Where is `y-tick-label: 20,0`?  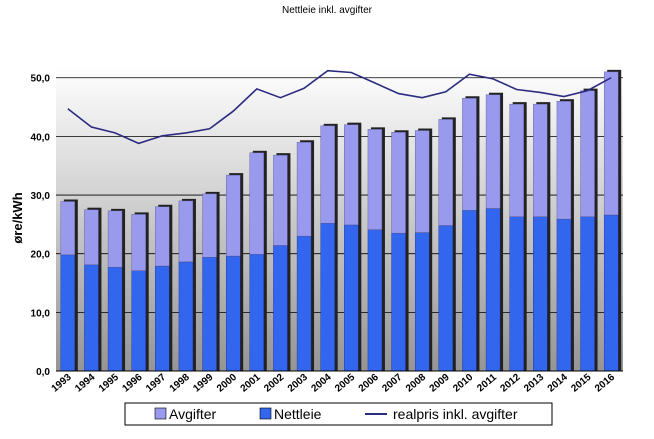 y-tick-label: 20,0 is located at coordinates (41, 255).